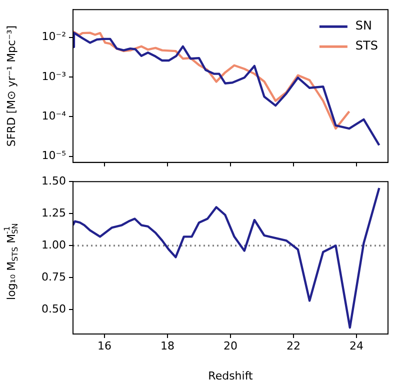  Describe the element at coordinates (293, 345) in the screenshot. I see `x-tick-label: 22` at that location.